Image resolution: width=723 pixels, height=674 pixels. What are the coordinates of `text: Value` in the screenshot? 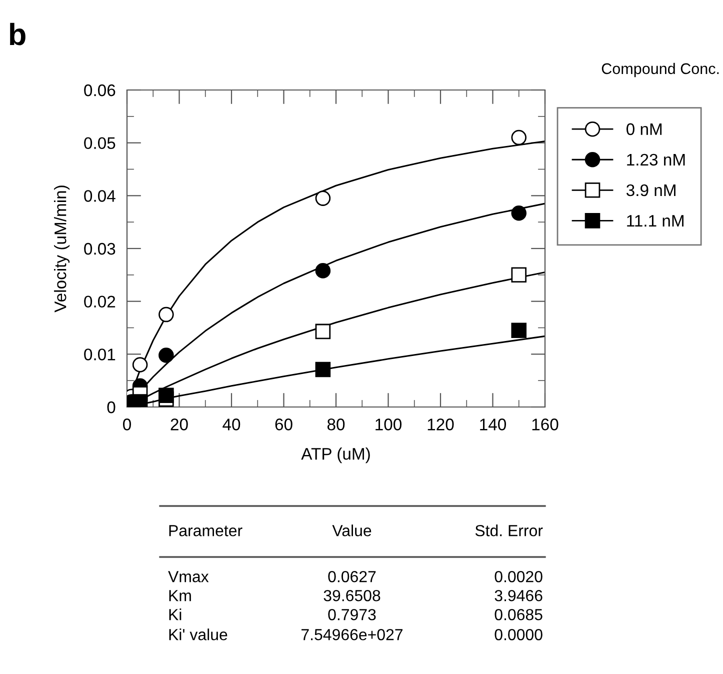 It's located at (352, 530).